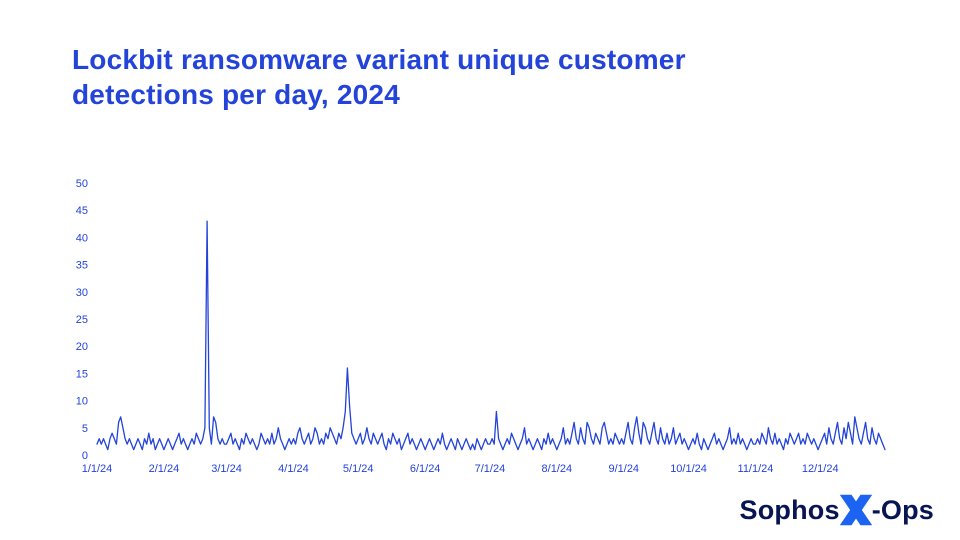 This screenshot has width=960, height=540. Describe the element at coordinates (82, 374) in the screenshot. I see `y-axis-tick-label: 15` at that location.